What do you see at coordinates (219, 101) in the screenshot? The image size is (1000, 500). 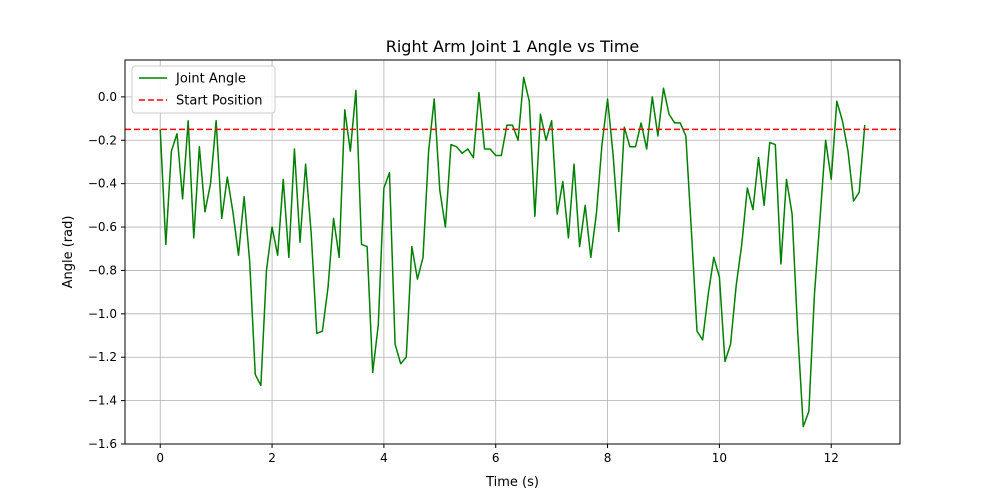 I see `legend-label-start-position: Start Position` at bounding box center [219, 101].